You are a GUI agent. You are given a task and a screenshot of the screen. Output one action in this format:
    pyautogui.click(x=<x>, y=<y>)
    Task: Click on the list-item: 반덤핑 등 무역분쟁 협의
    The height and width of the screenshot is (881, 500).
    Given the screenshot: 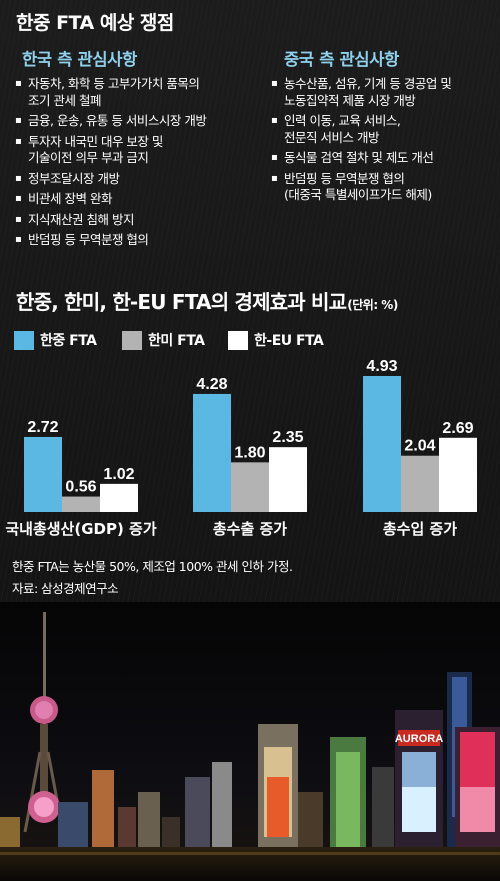 What is the action you would take?
    pyautogui.click(x=135, y=240)
    